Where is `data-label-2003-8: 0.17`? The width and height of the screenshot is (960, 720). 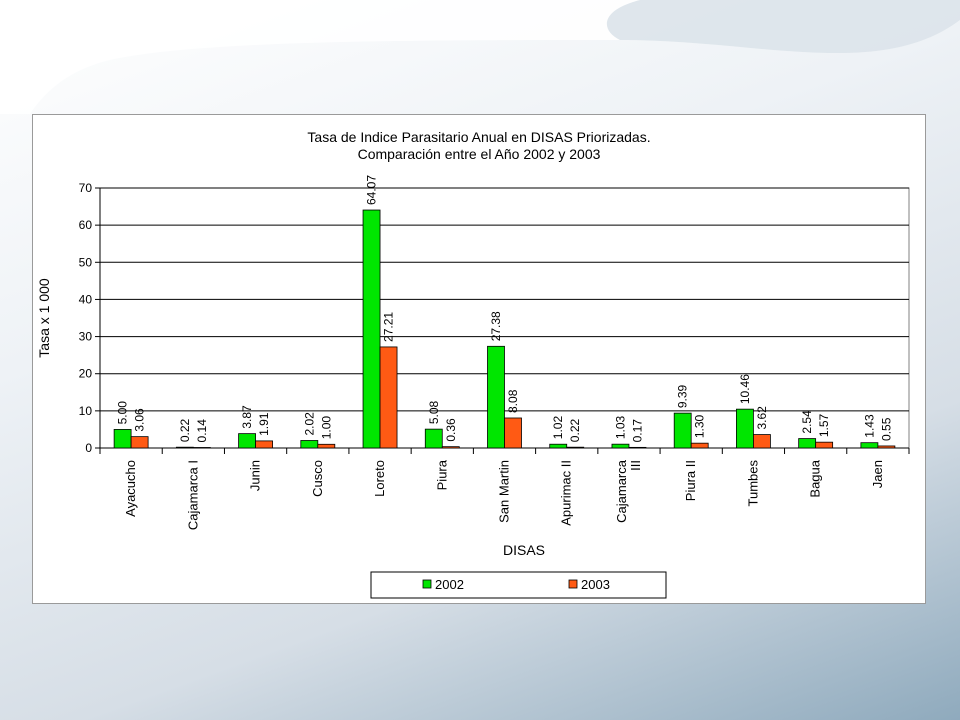 data-label-2003-8: 0.17 is located at coordinates (637, 431).